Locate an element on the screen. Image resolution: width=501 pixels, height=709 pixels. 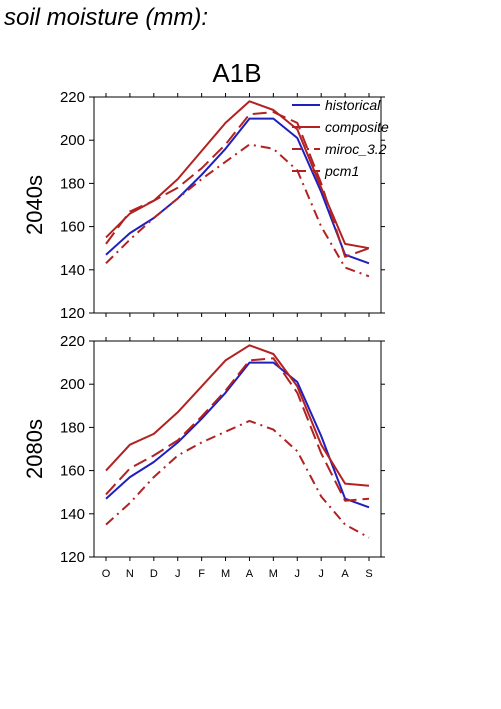
legend-label: pcm1 is located at coordinates (341, 171).